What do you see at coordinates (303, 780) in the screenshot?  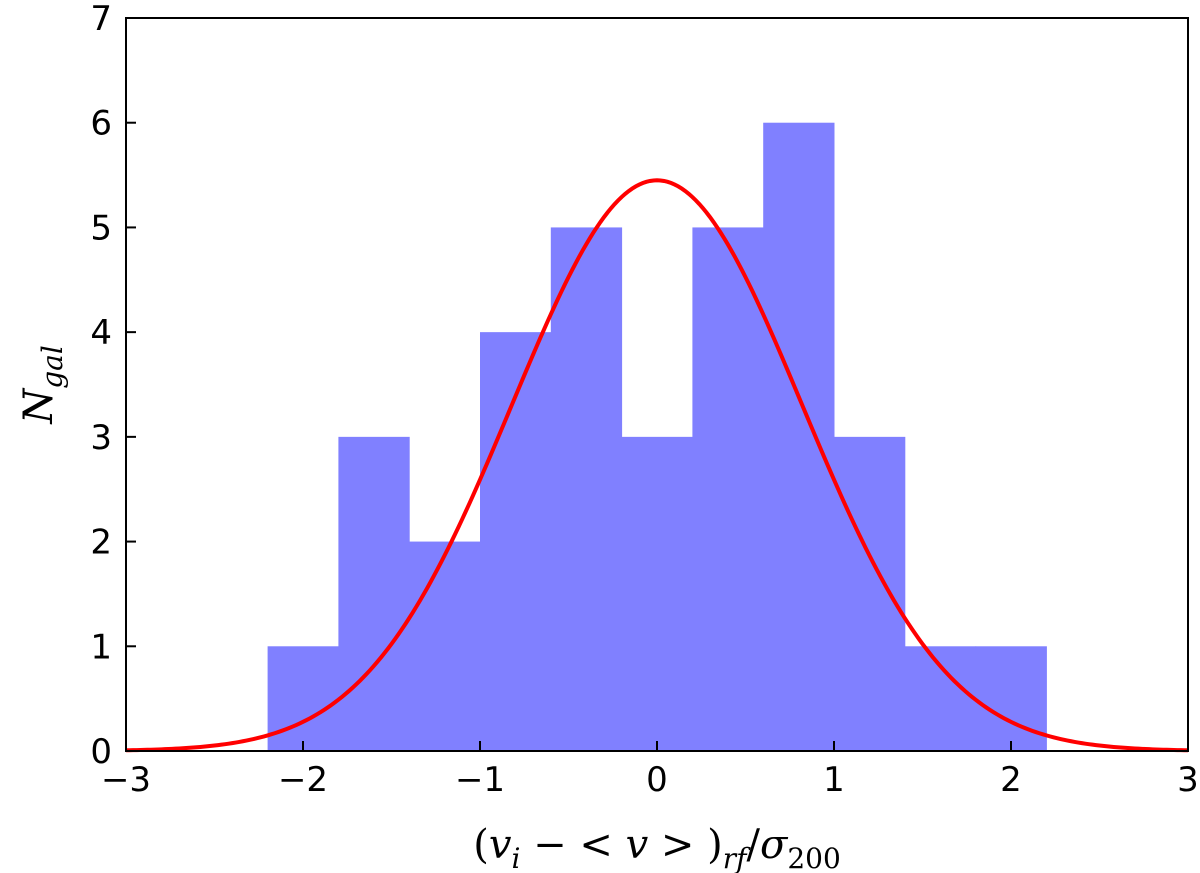 I see `x-tick-label-1: −2` at bounding box center [303, 780].